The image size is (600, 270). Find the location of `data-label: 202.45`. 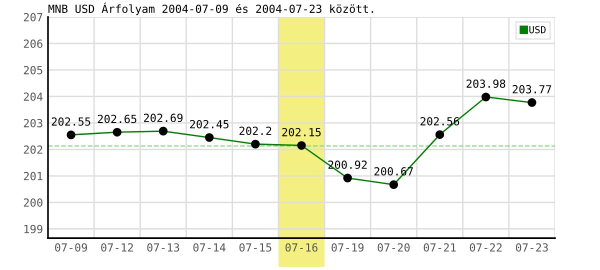

data-label: 202.45 is located at coordinates (209, 124).